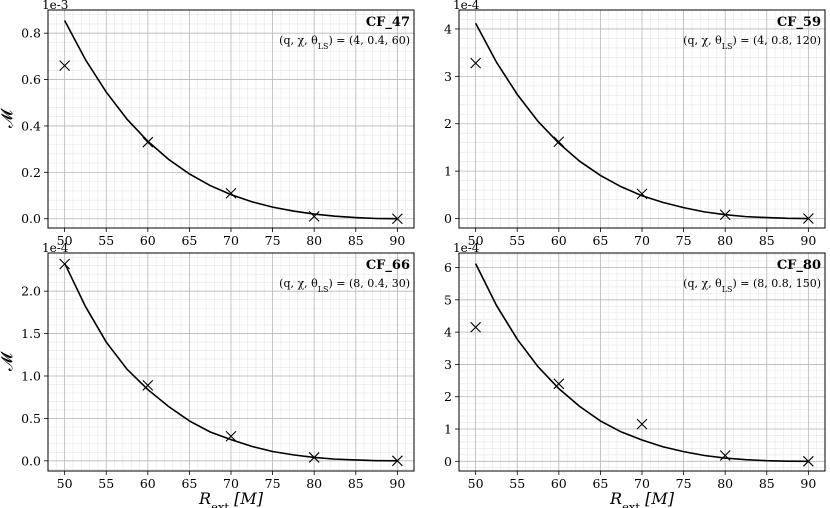 The width and height of the screenshot is (830, 508). I want to click on y-axis: 0.0 0.2 0.4 0.6 0.8, so click(34, 126).